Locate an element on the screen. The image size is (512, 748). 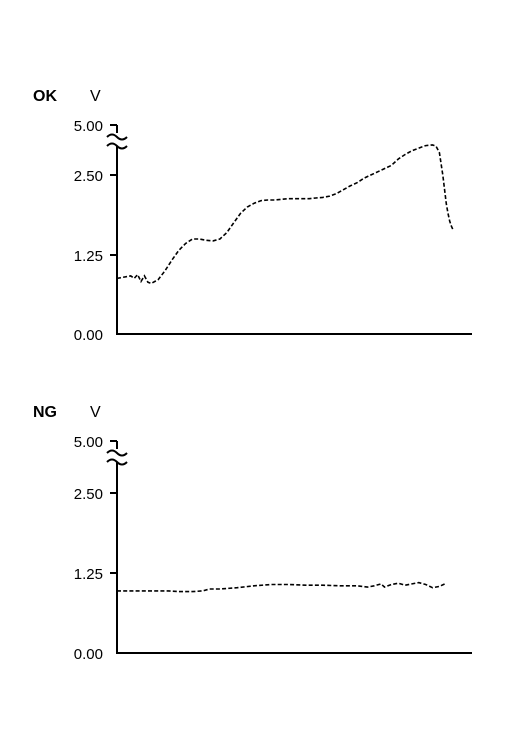
series-line-ok is located at coordinates (285, 214).